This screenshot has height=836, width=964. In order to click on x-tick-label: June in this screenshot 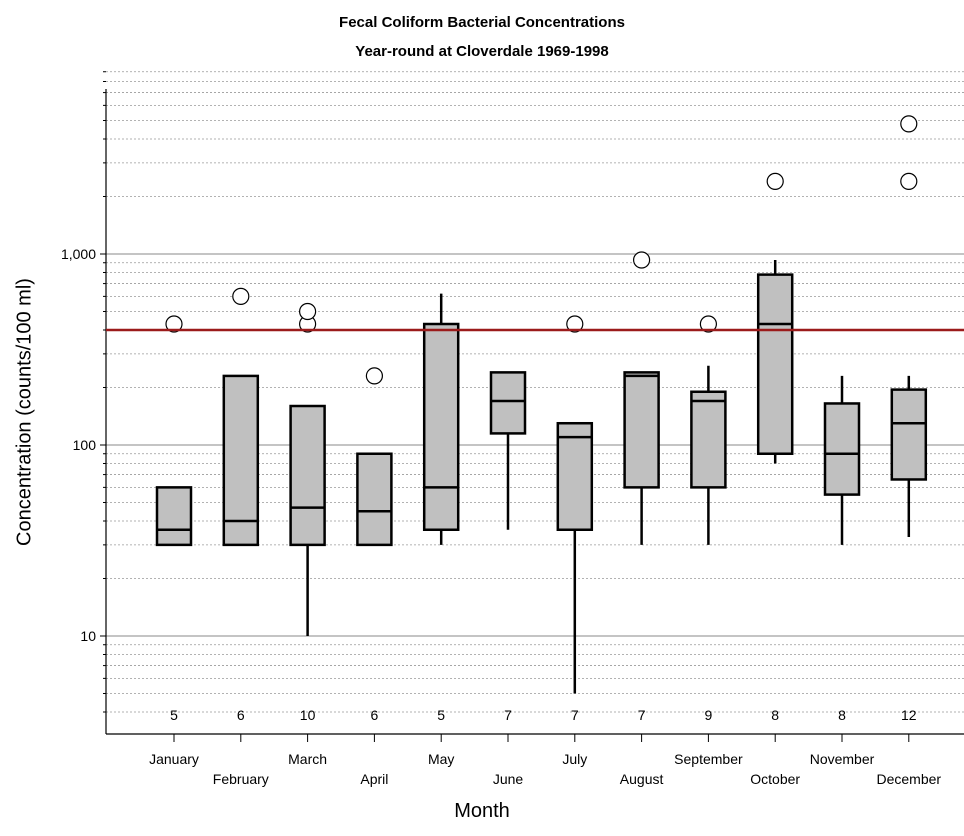, I will do `click(508, 779)`.